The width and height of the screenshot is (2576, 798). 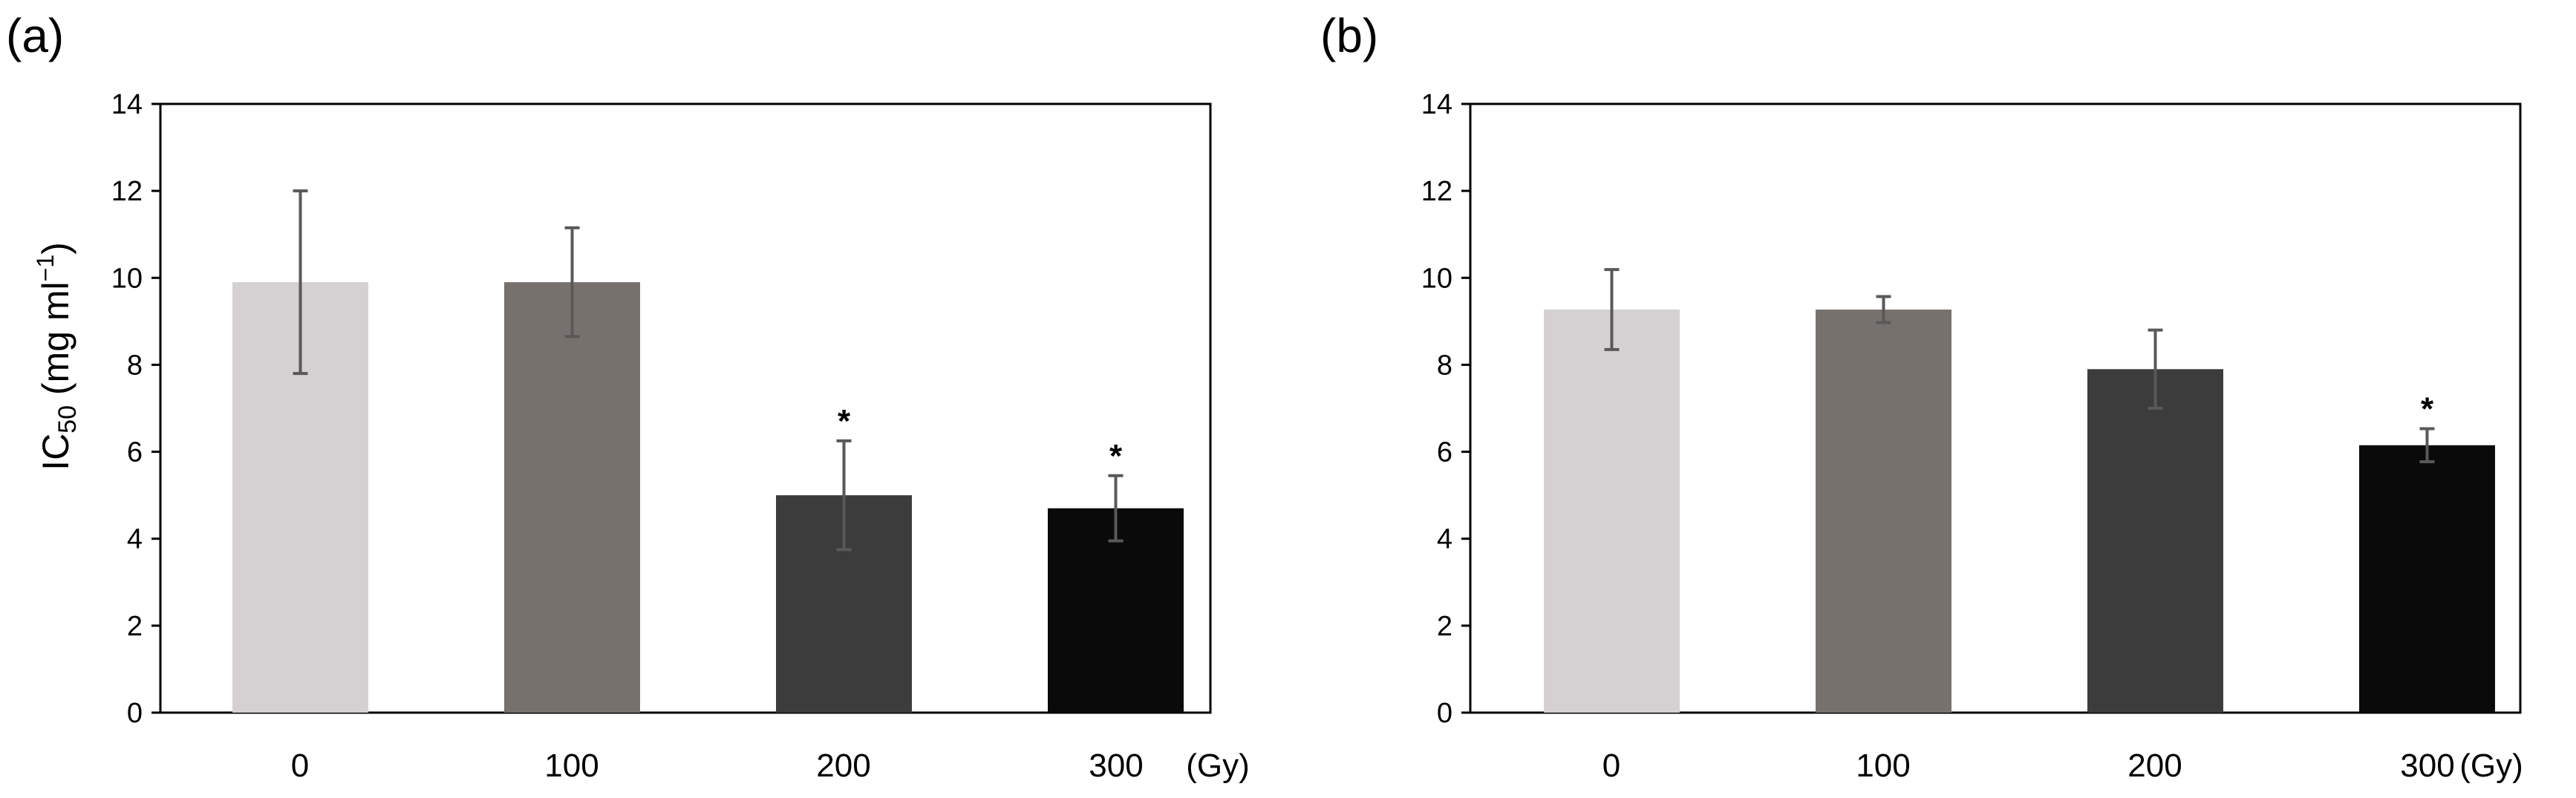 What do you see at coordinates (35, 35) in the screenshot?
I see `panel-label: (a)` at bounding box center [35, 35].